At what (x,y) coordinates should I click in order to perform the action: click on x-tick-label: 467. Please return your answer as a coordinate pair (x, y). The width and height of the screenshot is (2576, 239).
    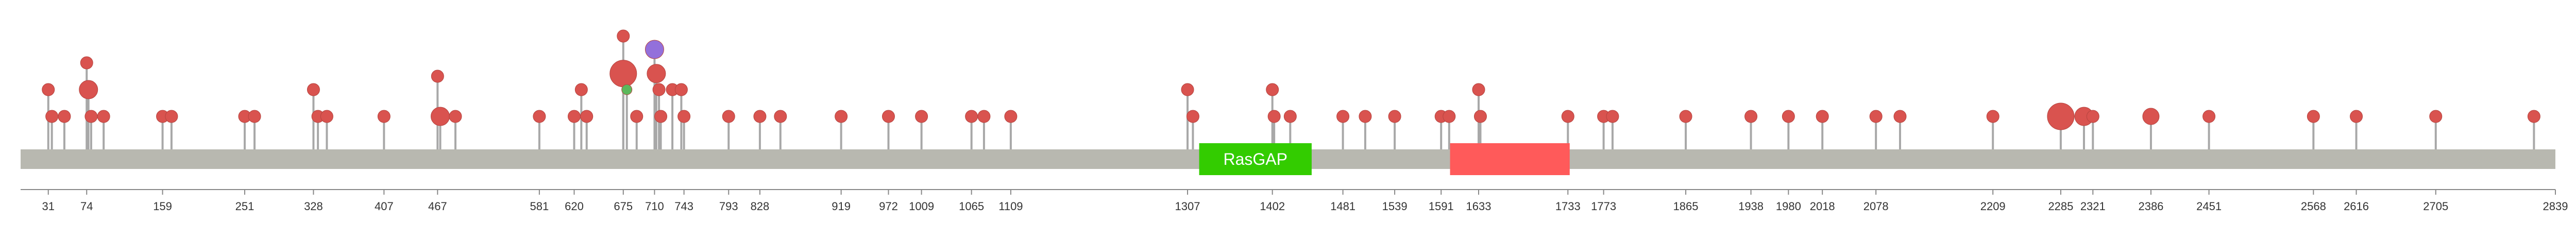
    Looking at the image, I should click on (437, 206).